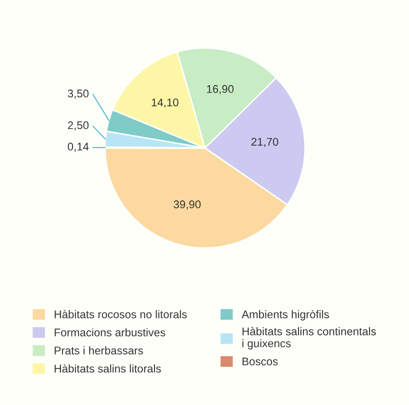 This screenshot has height=405, width=409. What do you see at coordinates (98, 350) in the screenshot?
I see `legend-label: Prats i herbassars` at bounding box center [98, 350].